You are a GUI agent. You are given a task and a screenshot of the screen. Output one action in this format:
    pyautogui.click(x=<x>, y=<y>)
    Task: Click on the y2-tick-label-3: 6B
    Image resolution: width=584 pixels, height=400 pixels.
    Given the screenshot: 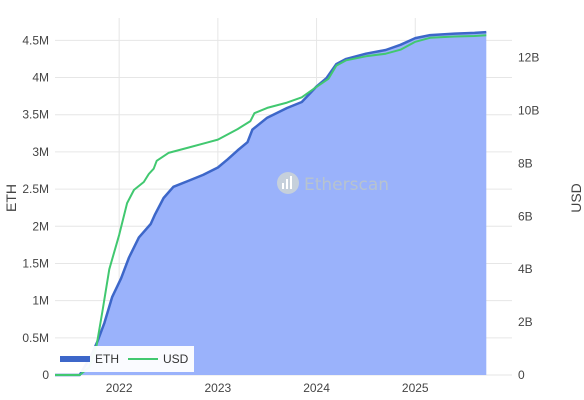 What is the action you would take?
    pyautogui.click(x=525, y=216)
    